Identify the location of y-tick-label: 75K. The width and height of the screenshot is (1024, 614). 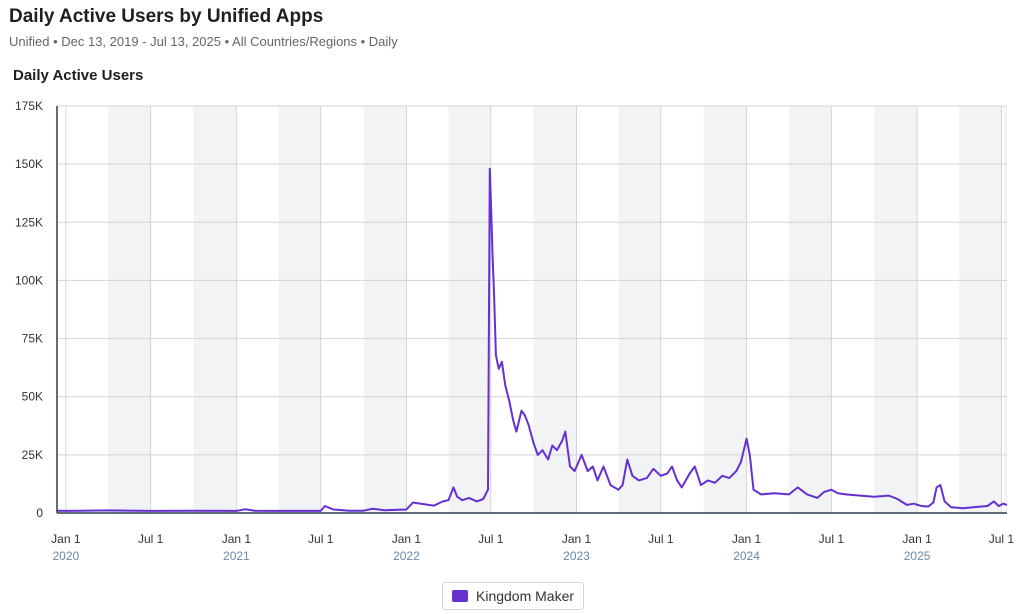
(32, 339).